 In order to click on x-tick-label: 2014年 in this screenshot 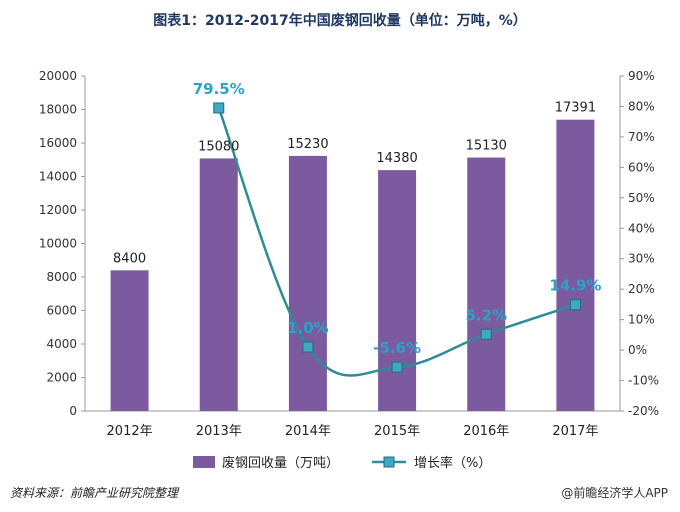, I will do `click(308, 431)`.